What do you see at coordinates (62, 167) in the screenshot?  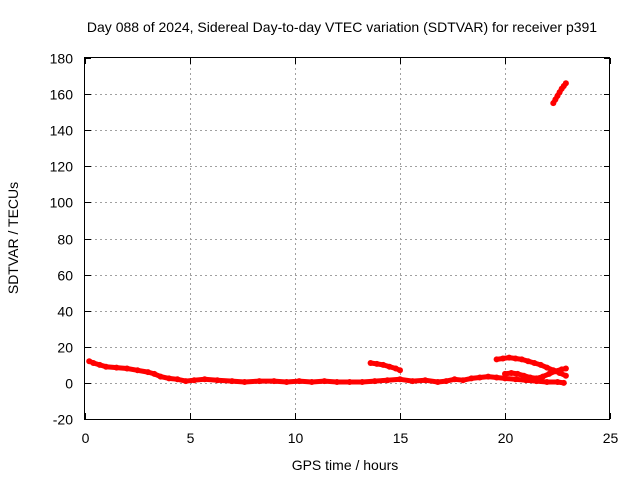 I see `y-tick-label: 120` at bounding box center [62, 167].